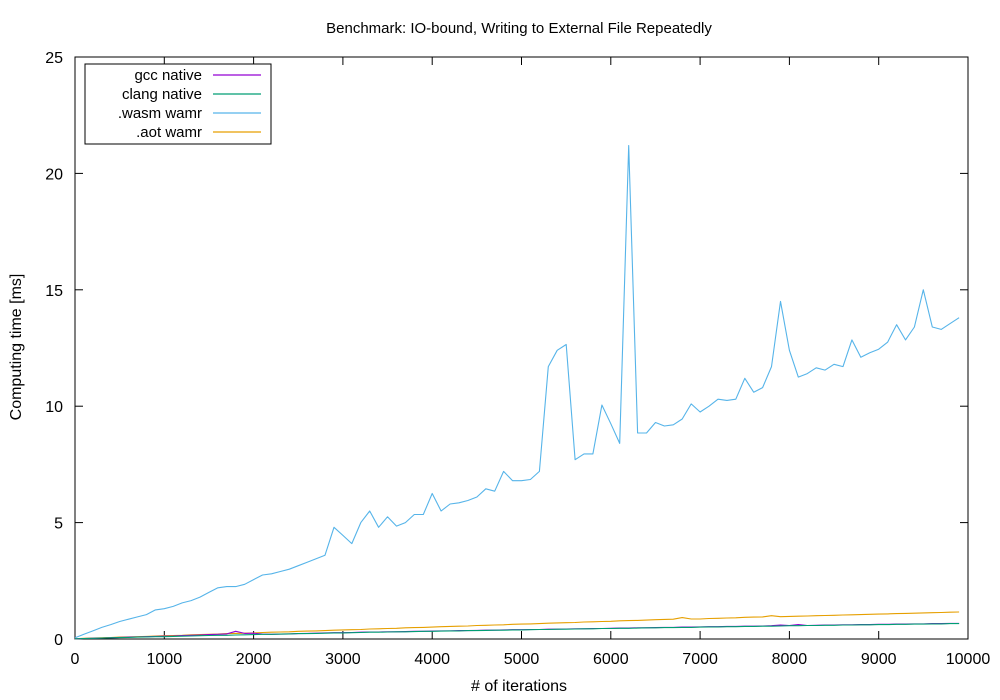  What do you see at coordinates (968, 659) in the screenshot?
I see `x-tick-label: 10000` at bounding box center [968, 659].